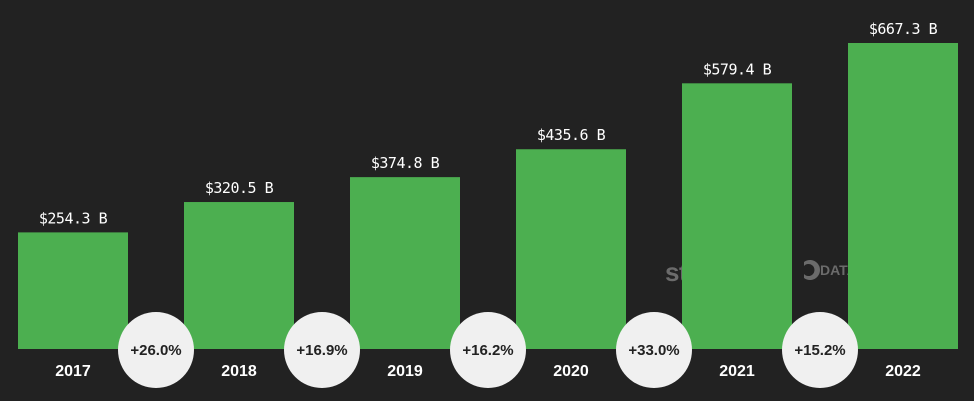 The image size is (974, 401). Describe the element at coordinates (812, 270) in the screenshot. I see `datareportal-logo-icon` at that location.